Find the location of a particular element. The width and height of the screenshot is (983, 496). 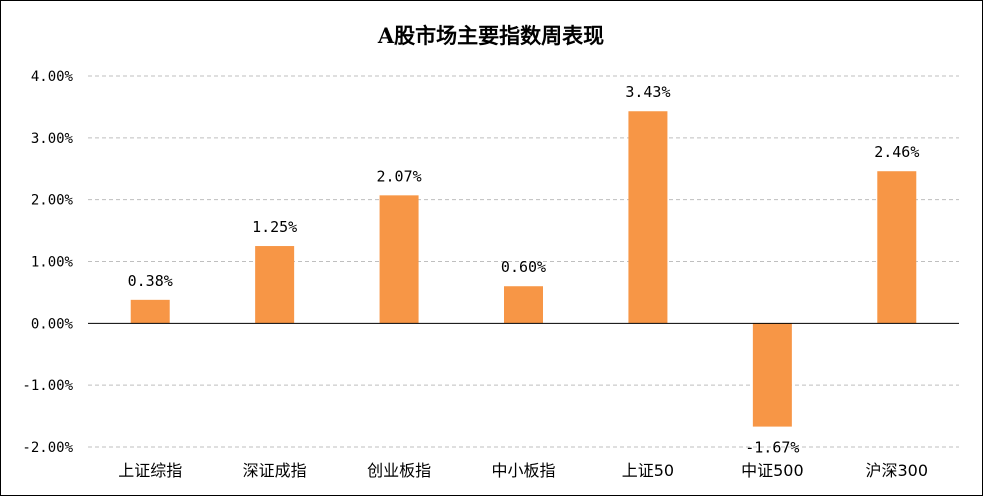

data-label: 3.43% is located at coordinates (647, 92).